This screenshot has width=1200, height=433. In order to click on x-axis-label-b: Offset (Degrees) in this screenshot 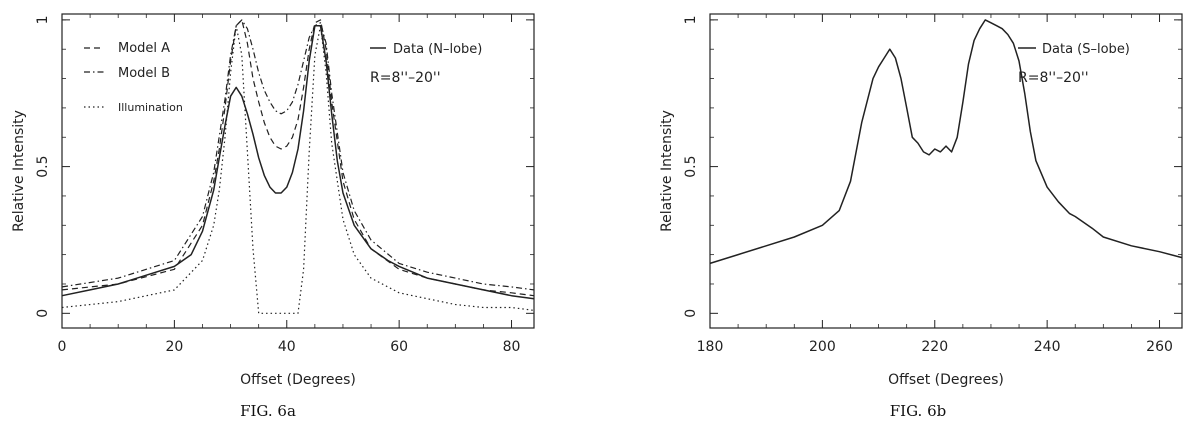, I will do `click(946, 380)`.